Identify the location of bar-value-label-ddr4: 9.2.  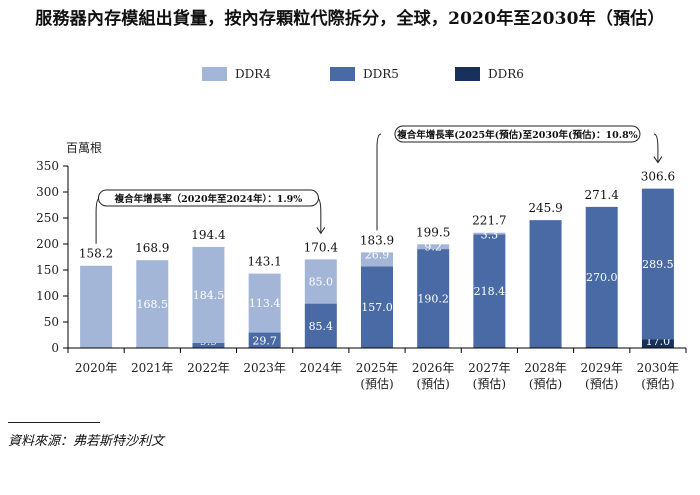
(433, 246).